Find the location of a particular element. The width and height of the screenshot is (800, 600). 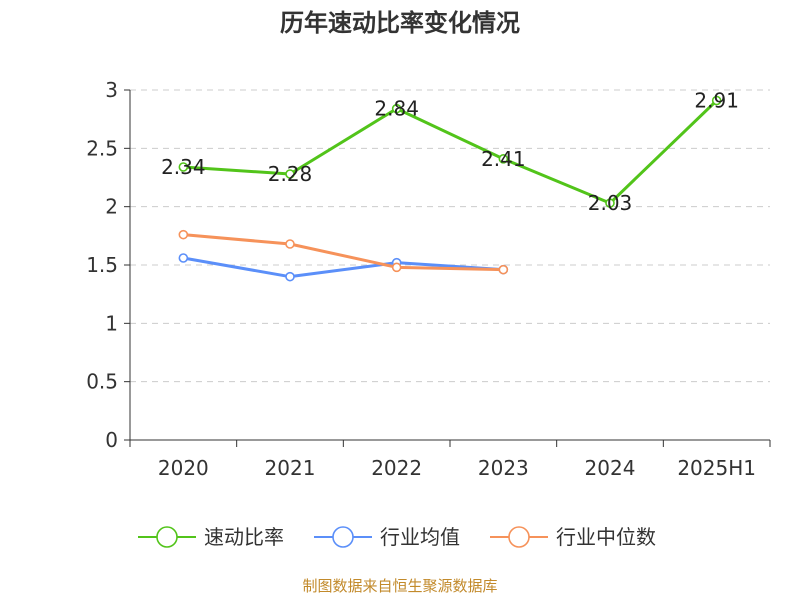

x-tick-label: 2022 is located at coordinates (396, 468).